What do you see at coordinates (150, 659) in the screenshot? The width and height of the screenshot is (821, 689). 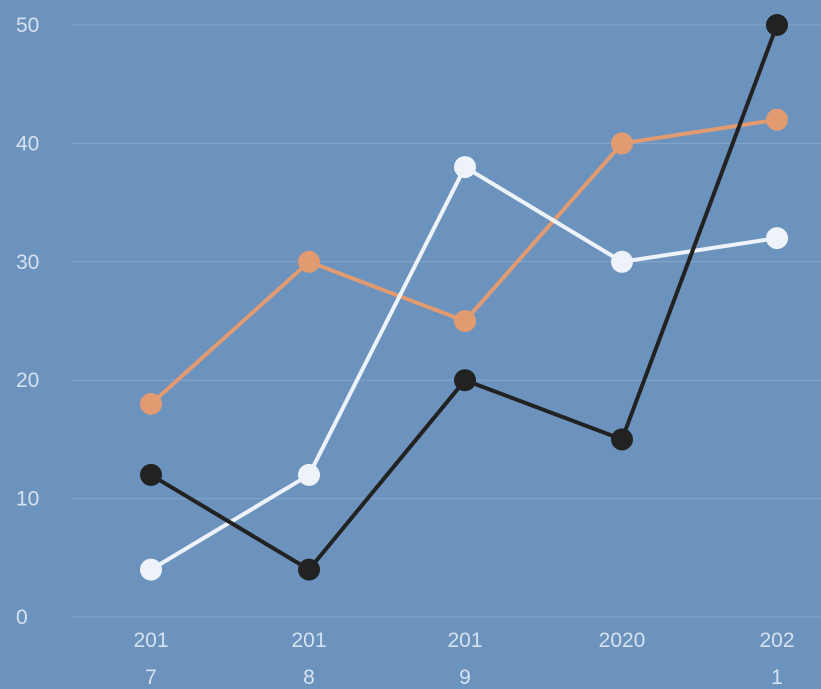 I see `x-tick-label: 201 7` at bounding box center [150, 659].